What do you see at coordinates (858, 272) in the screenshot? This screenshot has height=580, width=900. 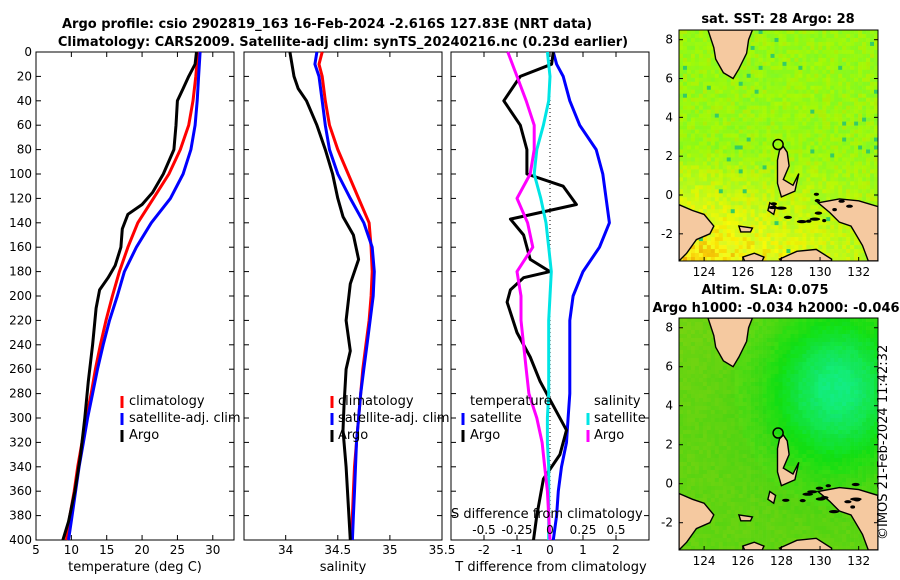 I see `lon-tick-label: 132` at bounding box center [858, 272].